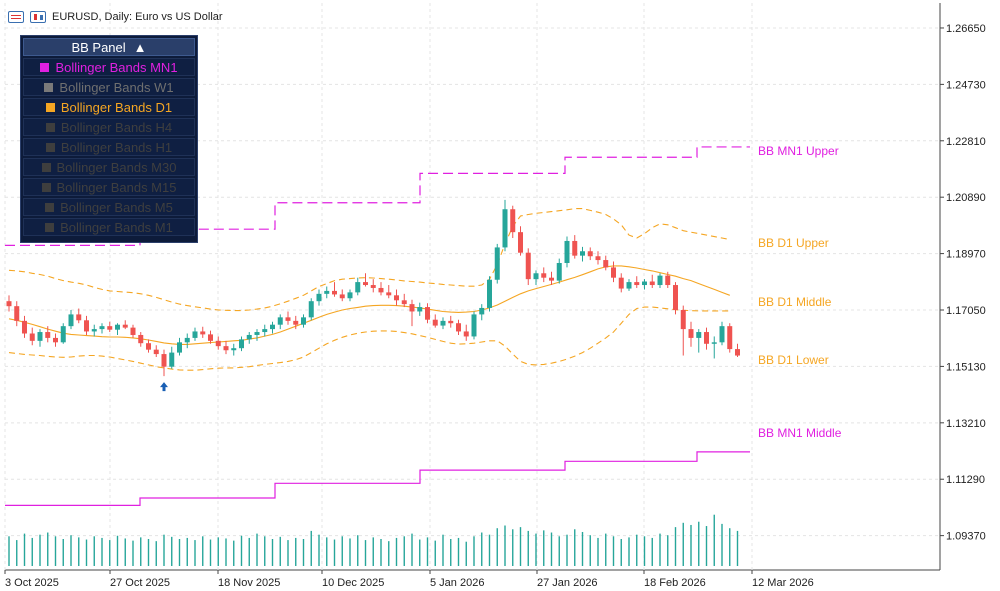 The image size is (1000, 591). I want to click on date-tick-label: 18 Feb 2026, so click(675, 583).